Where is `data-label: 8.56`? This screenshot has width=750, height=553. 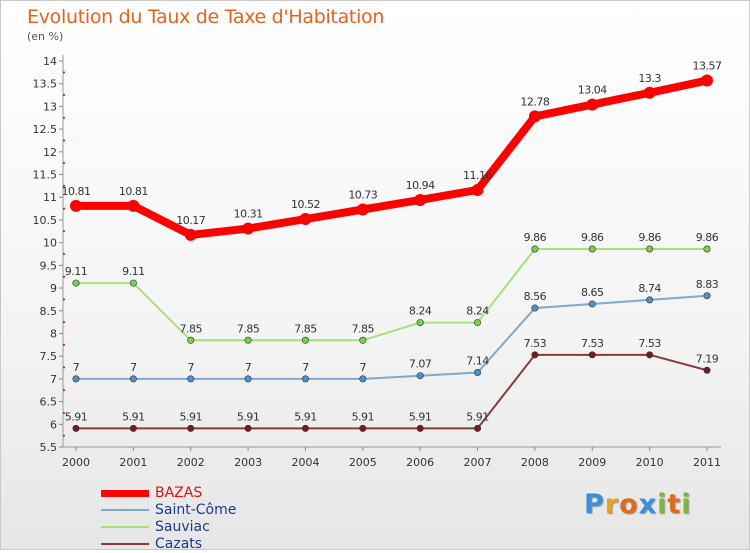 data-label: 8.56 is located at coordinates (535, 296).